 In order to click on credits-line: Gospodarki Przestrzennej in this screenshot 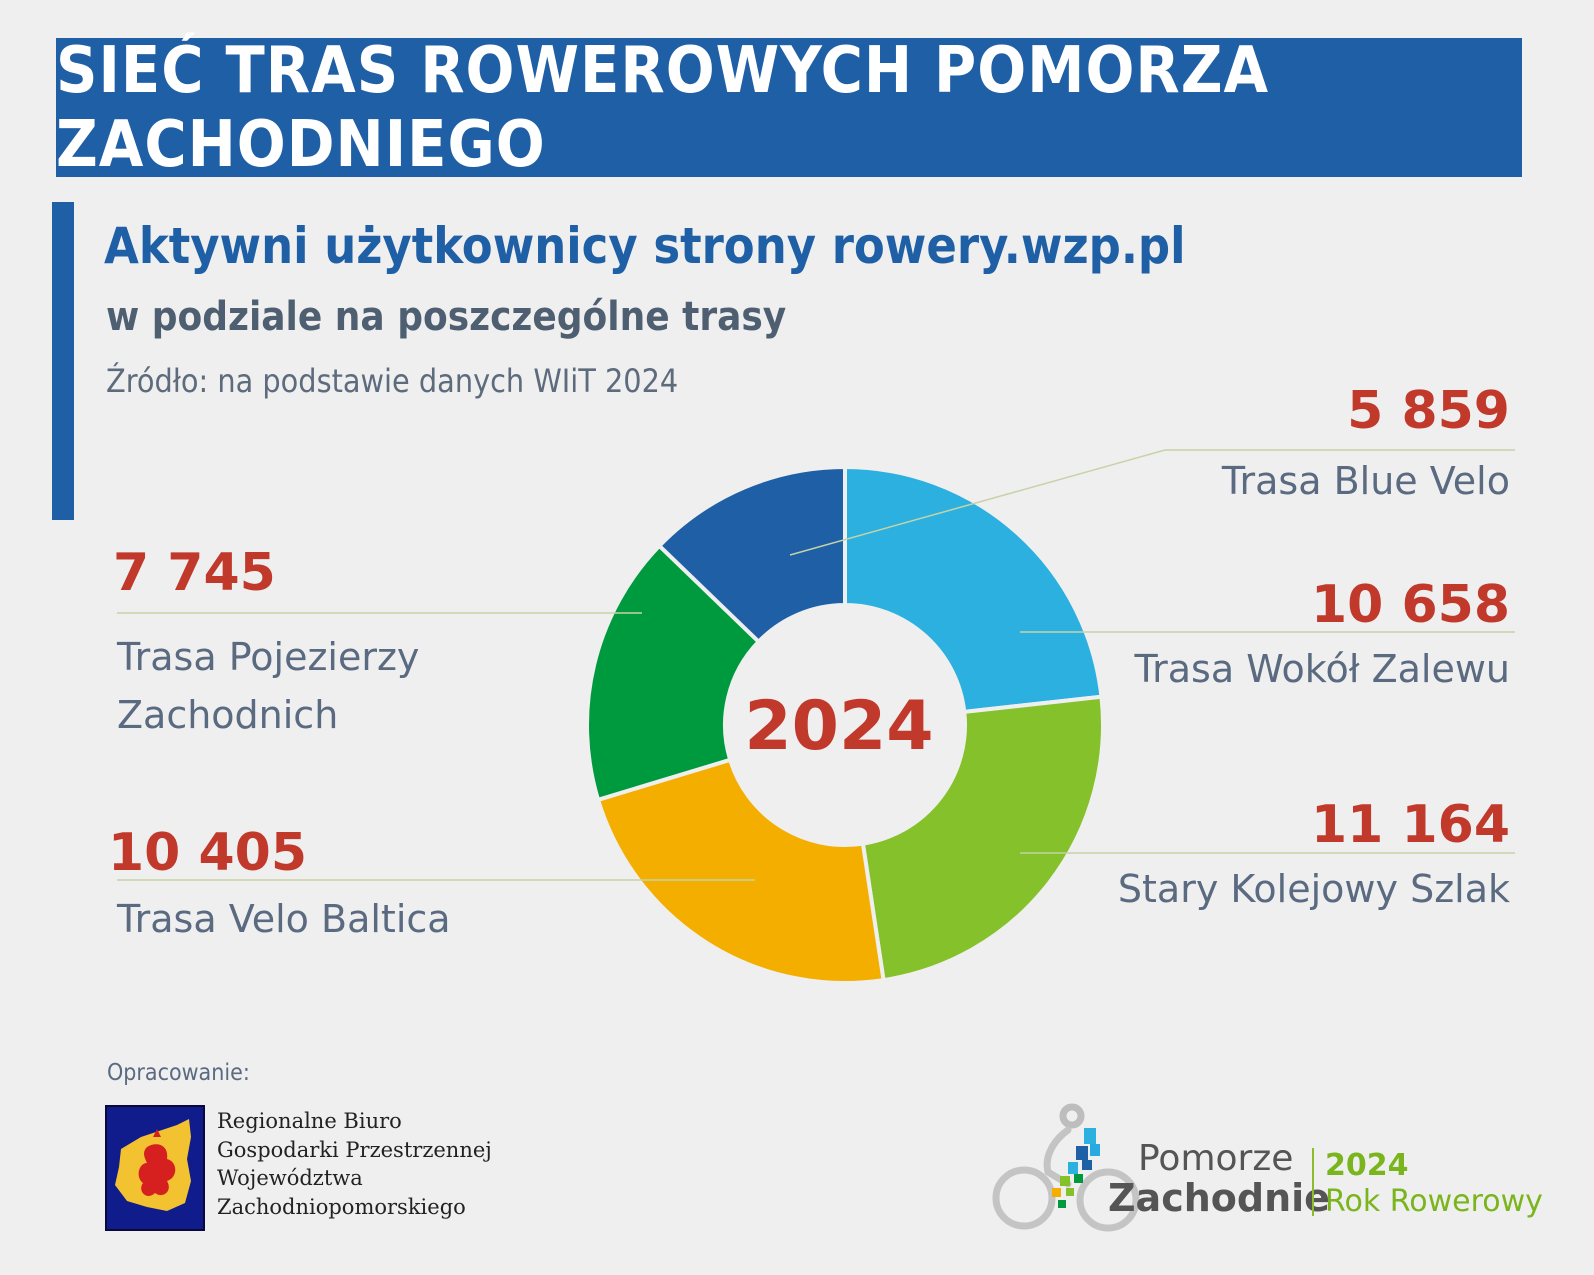, I will do `click(354, 1149)`.